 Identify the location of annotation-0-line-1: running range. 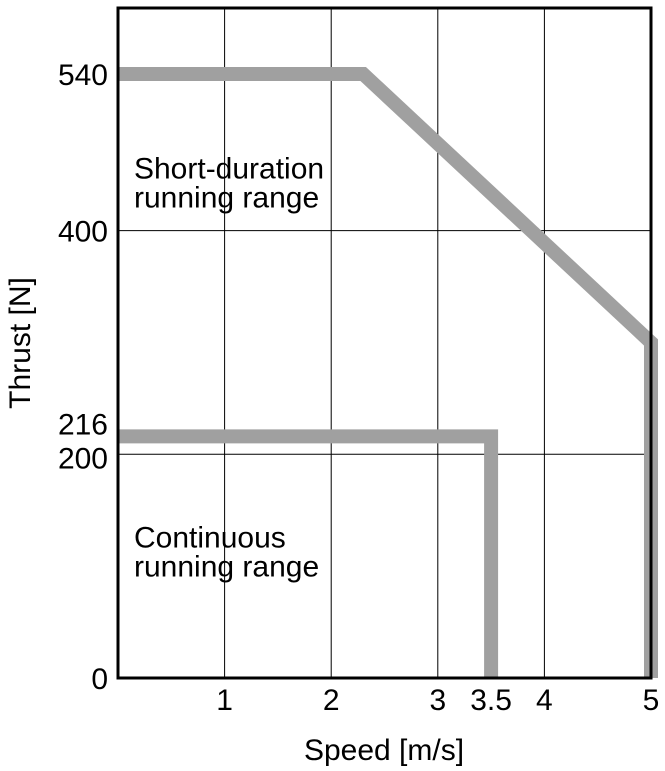
(226, 197).